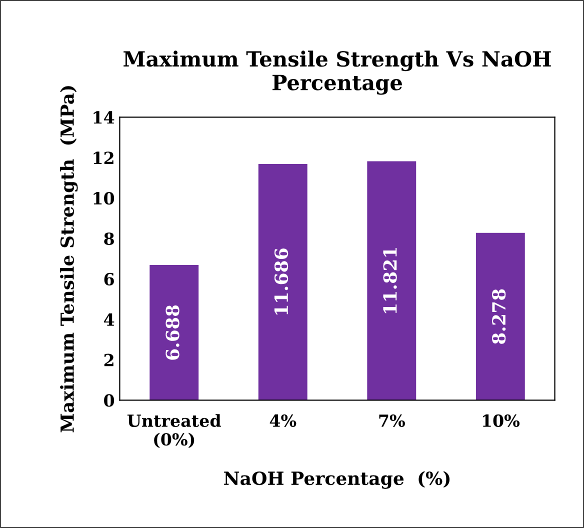 This screenshot has width=584, height=528. What do you see at coordinates (104, 198) in the screenshot?
I see `y-tick-label: 10` at bounding box center [104, 198].